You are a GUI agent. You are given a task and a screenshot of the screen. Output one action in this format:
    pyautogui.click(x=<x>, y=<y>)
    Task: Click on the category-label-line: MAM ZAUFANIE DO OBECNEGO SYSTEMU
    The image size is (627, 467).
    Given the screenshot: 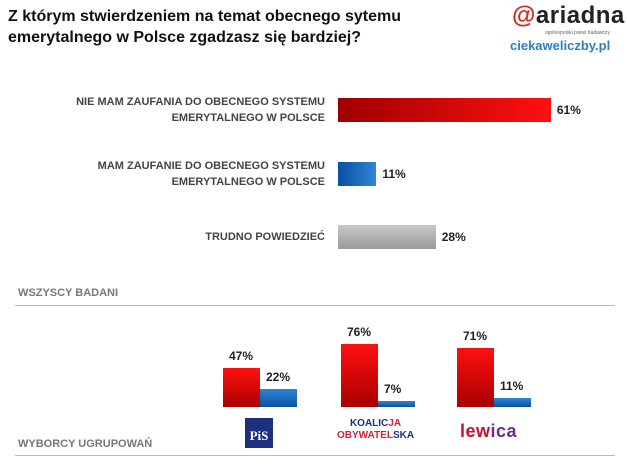 What is the action you would take?
    pyautogui.click(x=211, y=166)
    